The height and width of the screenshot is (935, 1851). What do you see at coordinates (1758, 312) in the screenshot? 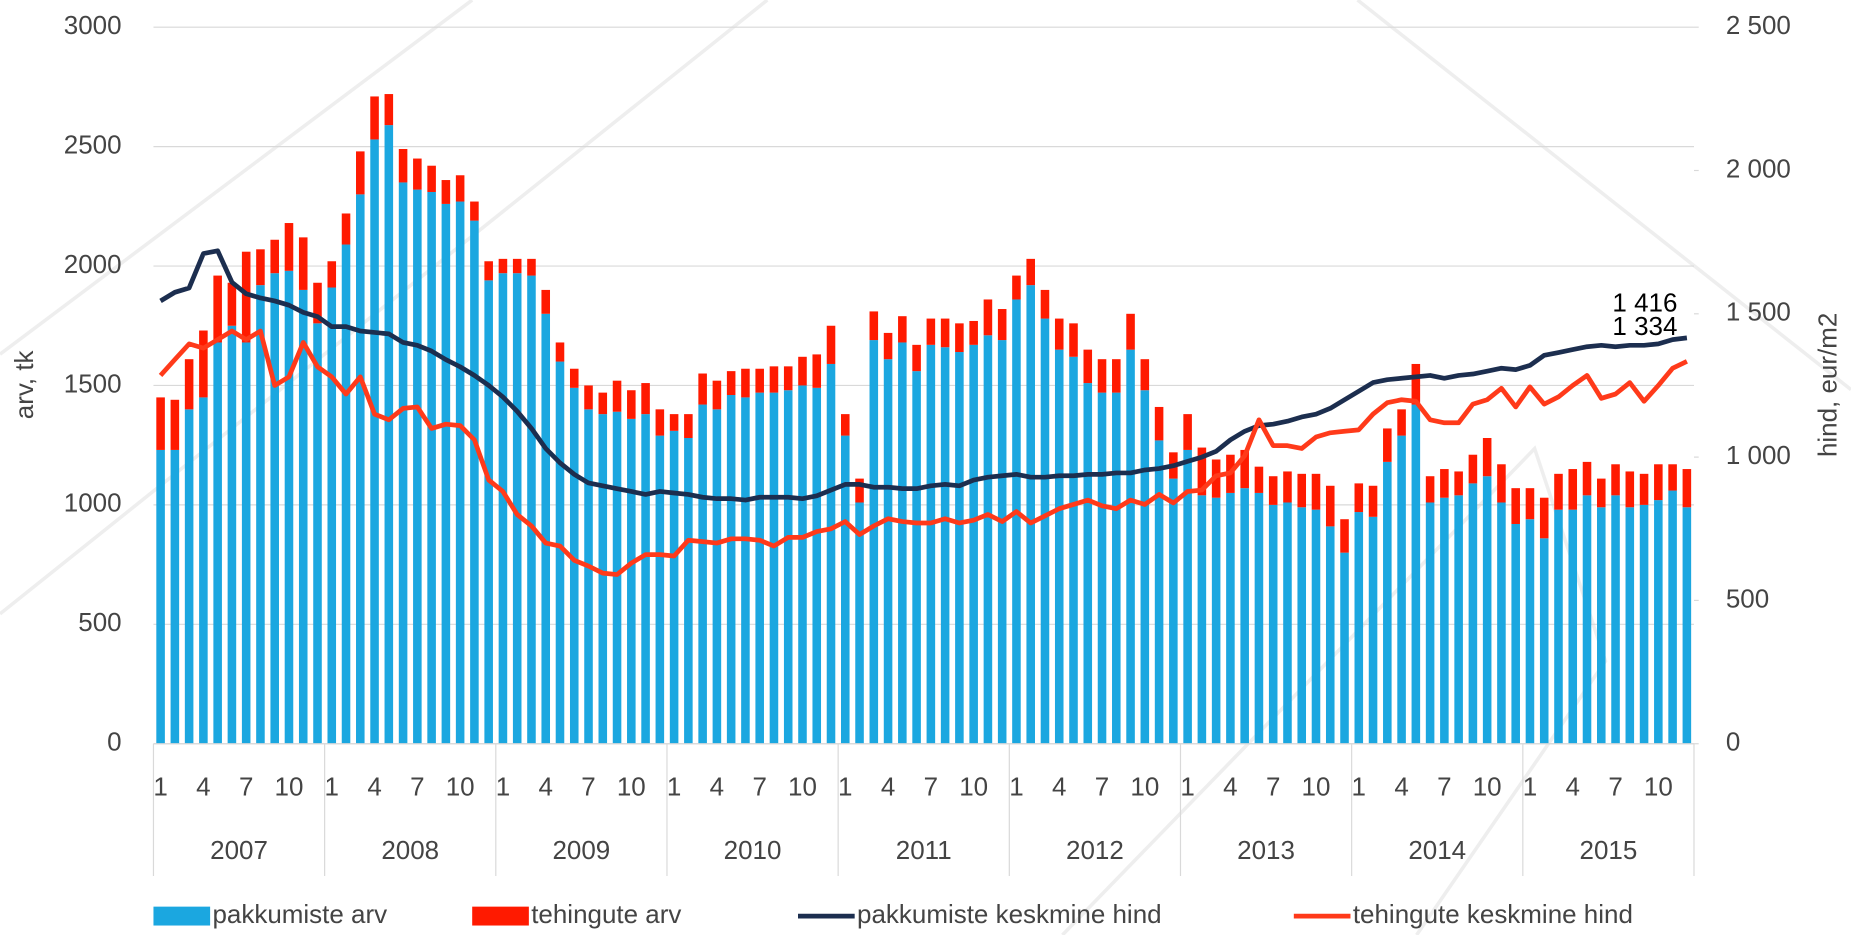
I see `y2-tick-label: 1 500` at bounding box center [1758, 312].